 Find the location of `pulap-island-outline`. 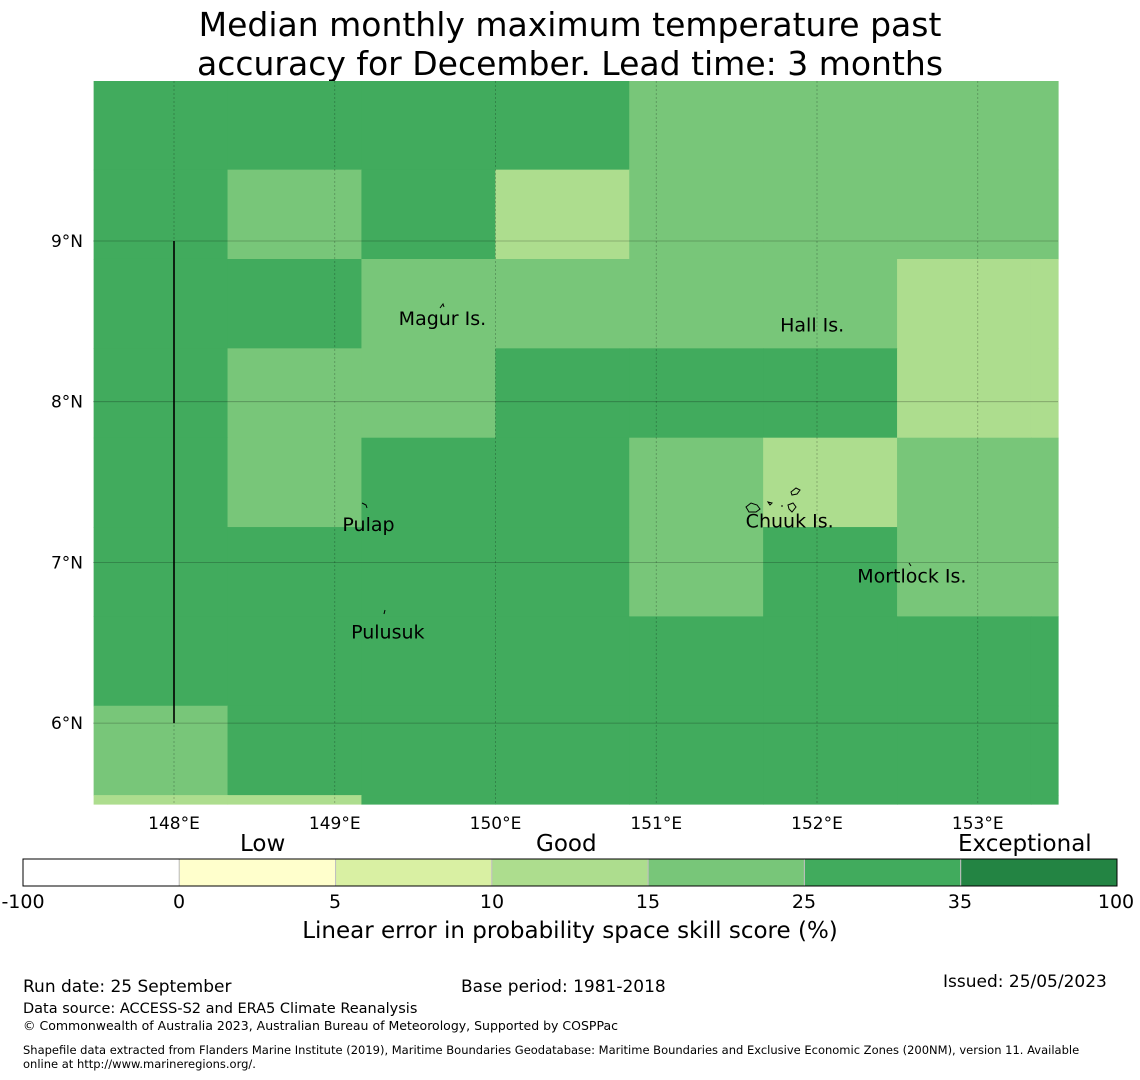

pulap-island-outline is located at coordinates (364, 505).